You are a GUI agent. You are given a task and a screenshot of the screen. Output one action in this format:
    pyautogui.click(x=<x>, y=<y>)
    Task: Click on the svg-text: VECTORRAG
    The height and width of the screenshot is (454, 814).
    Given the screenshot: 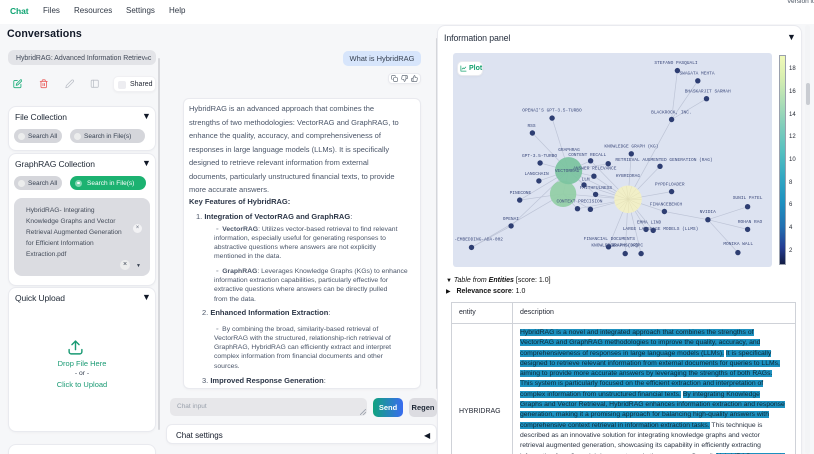 What is the action you would take?
    pyautogui.click(x=567, y=171)
    